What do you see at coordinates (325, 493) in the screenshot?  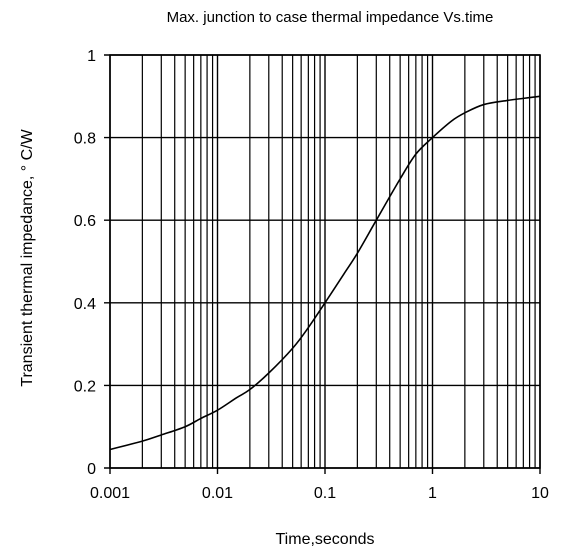 I see `x-tick-label: 0.1` at bounding box center [325, 493].